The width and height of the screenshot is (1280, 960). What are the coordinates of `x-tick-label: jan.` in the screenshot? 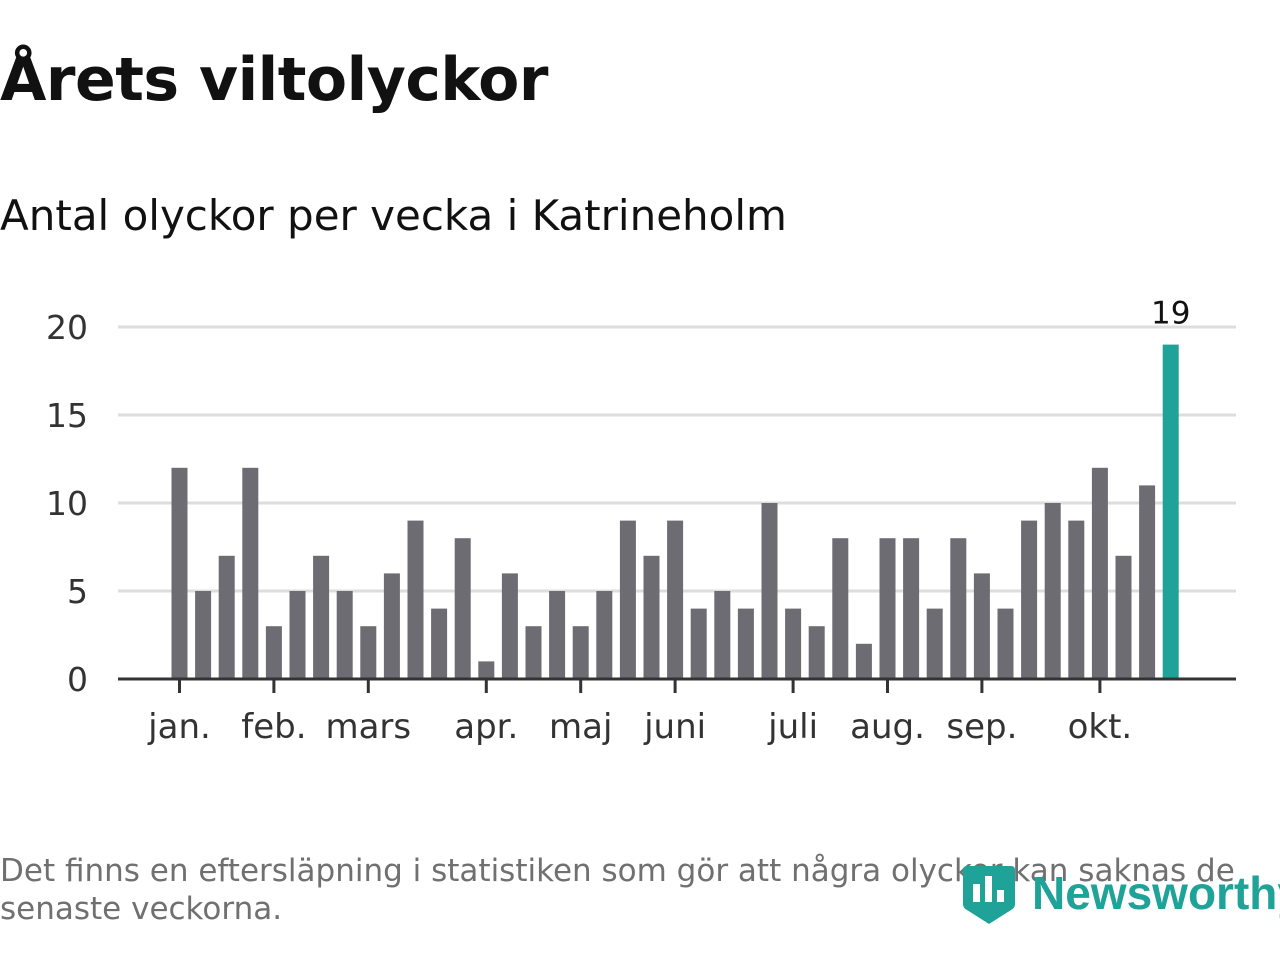 It's located at (179, 727).